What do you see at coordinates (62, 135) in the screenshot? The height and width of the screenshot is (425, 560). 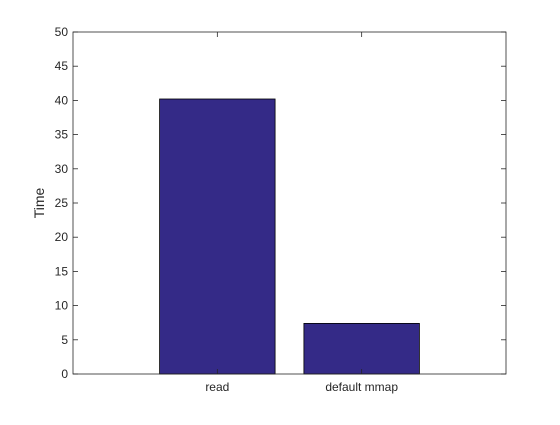 I see `y-tick-label: 35` at bounding box center [62, 135].